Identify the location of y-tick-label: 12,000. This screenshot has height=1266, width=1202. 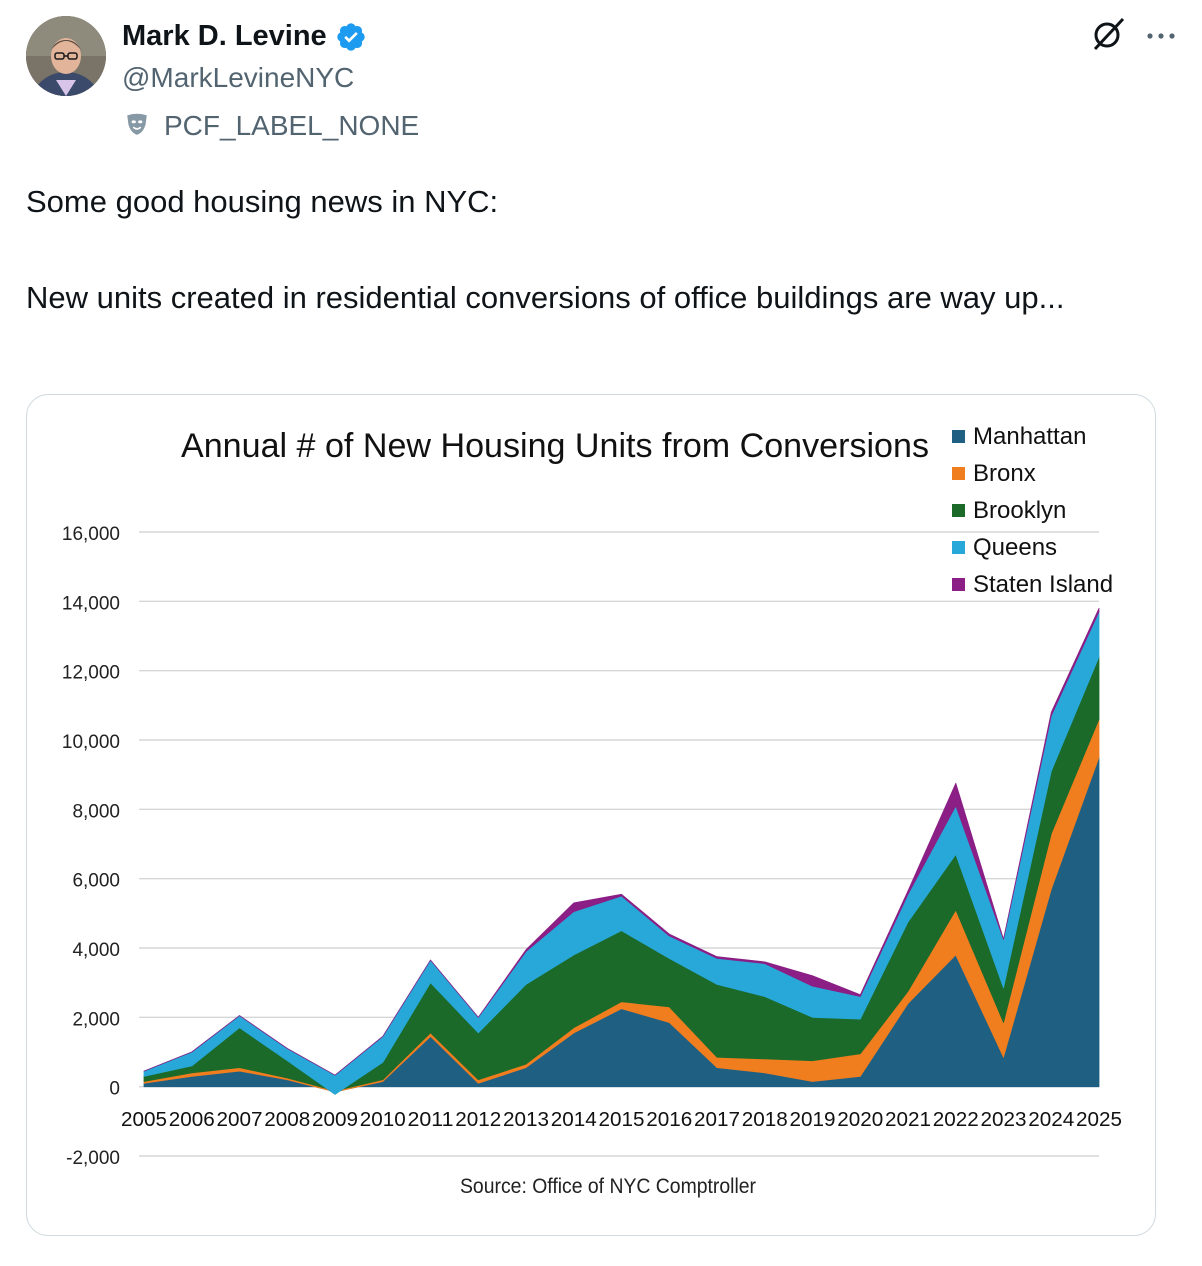
(91, 673).